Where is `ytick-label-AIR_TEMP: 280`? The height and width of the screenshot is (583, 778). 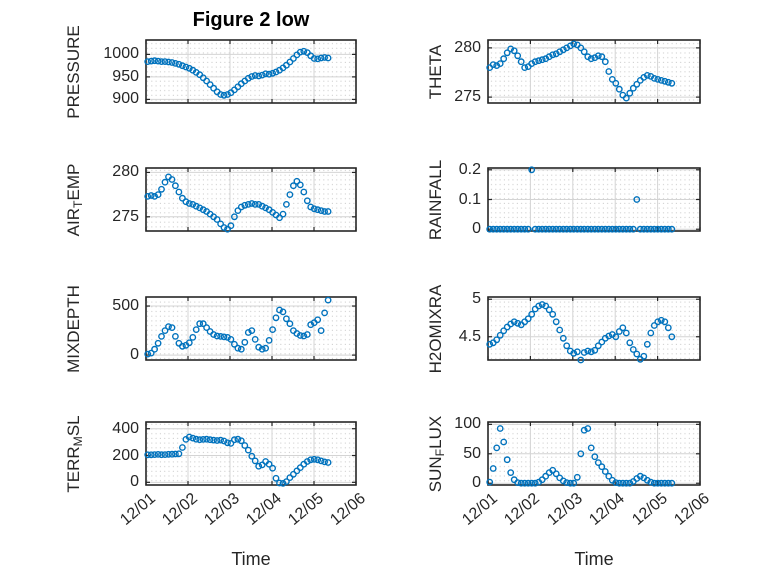 ytick-label-AIR_TEMP: 280 is located at coordinates (125, 172).